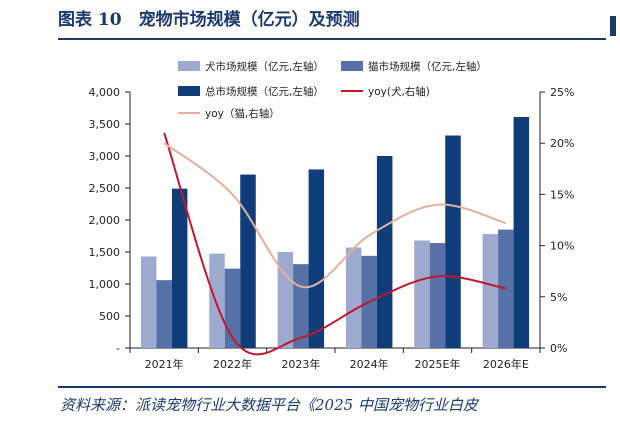  What do you see at coordinates (300, 364) in the screenshot?
I see `x-tick-label: 2023年` at bounding box center [300, 364].